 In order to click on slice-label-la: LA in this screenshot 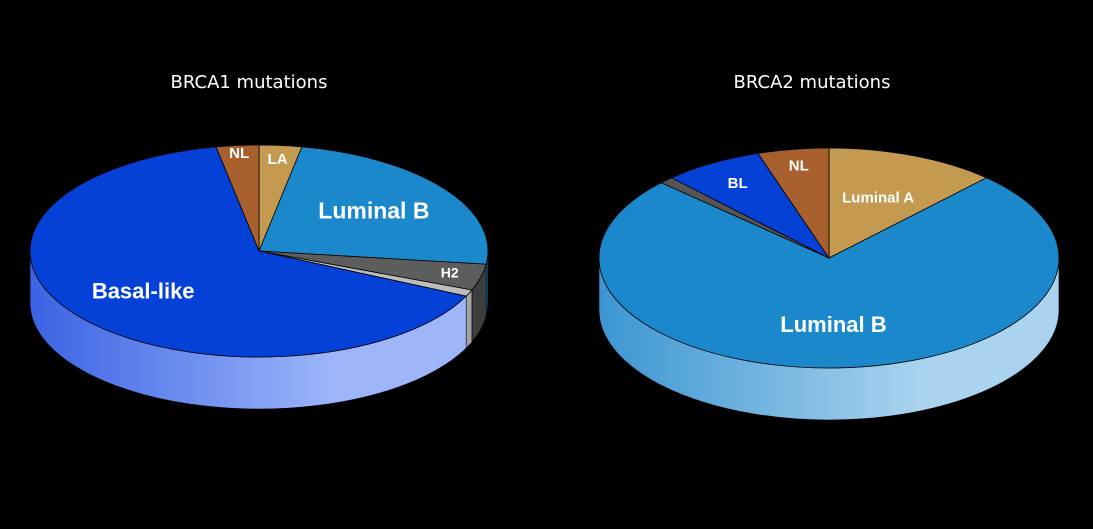, I will do `click(278, 159)`.